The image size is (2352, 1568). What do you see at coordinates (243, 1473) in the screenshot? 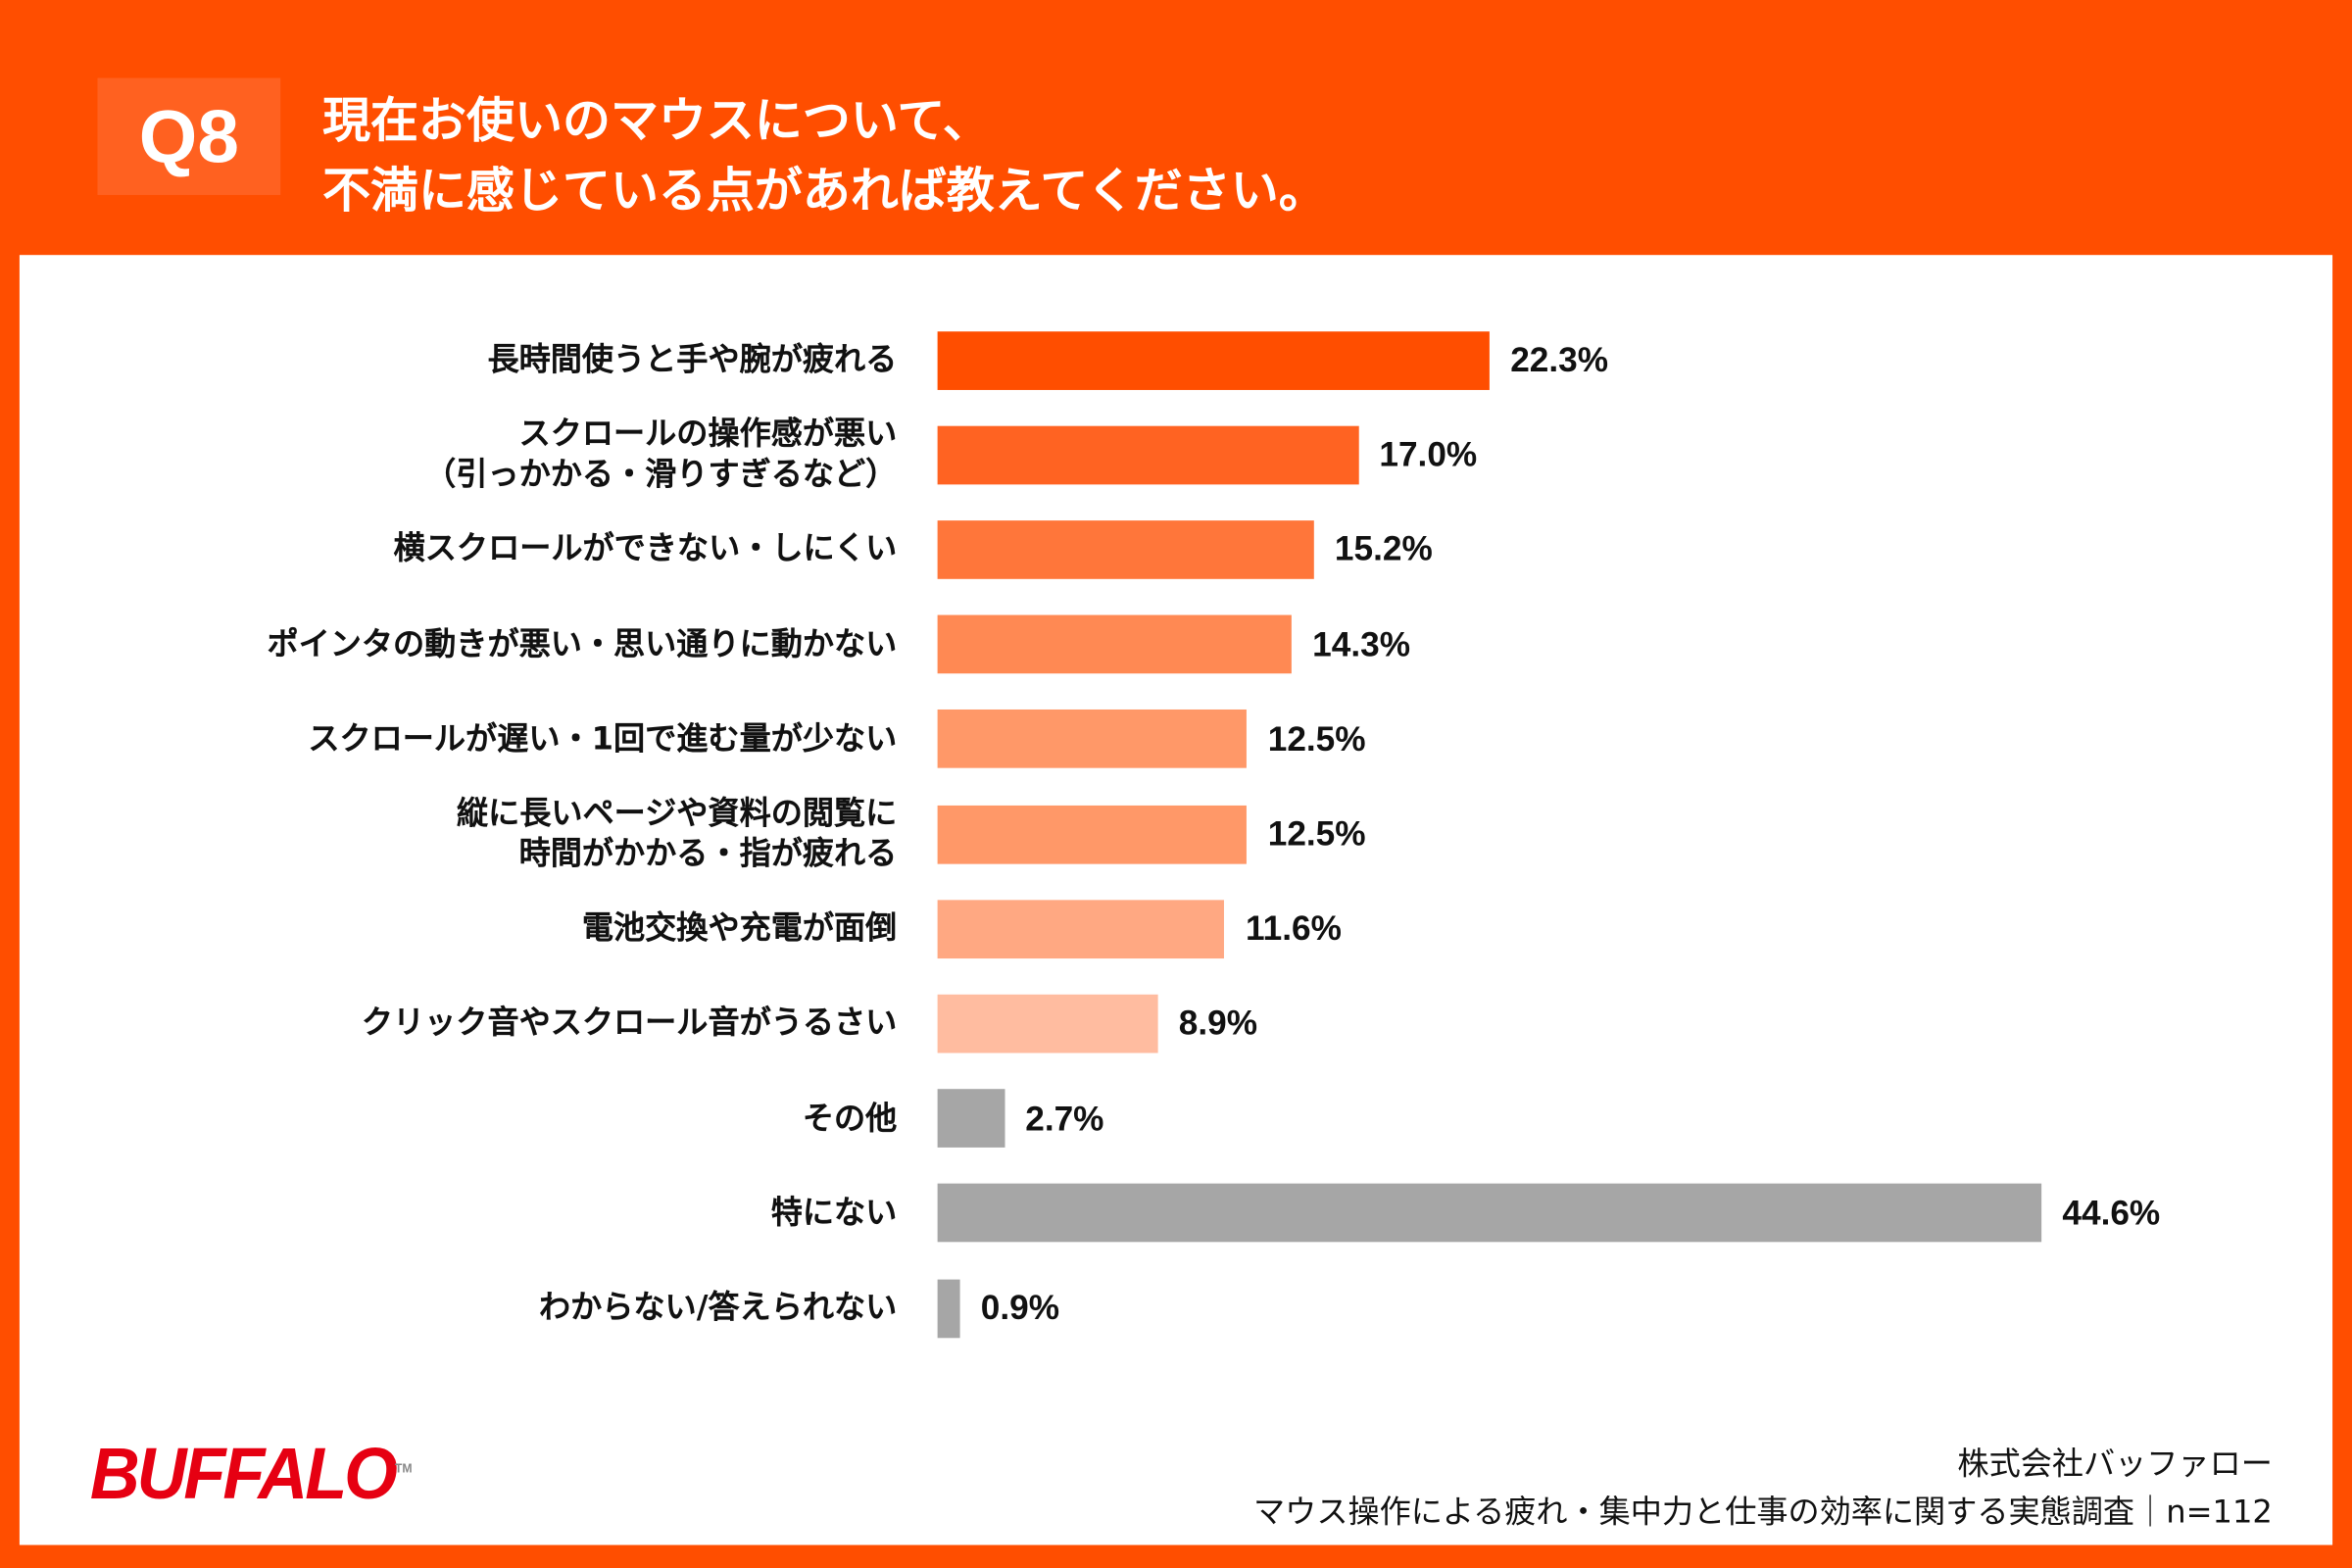
I see `logo-text: BUFFALO` at bounding box center [243, 1473].